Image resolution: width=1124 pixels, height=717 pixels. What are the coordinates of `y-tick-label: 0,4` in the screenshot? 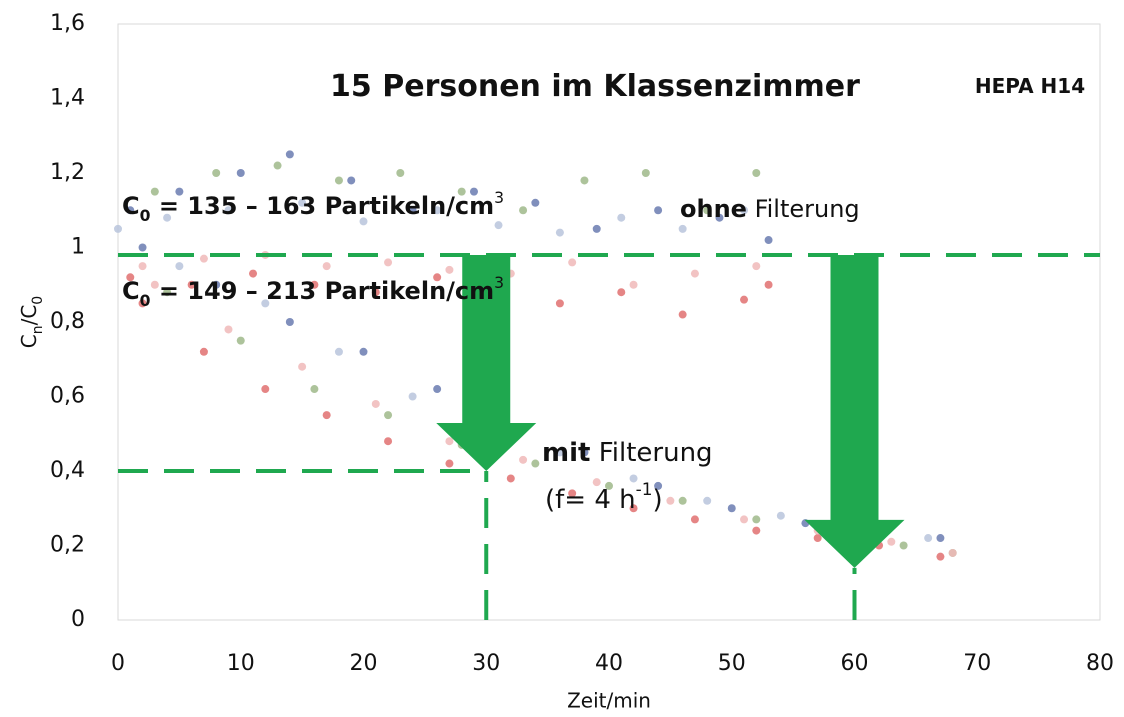 It's located at (67, 470).